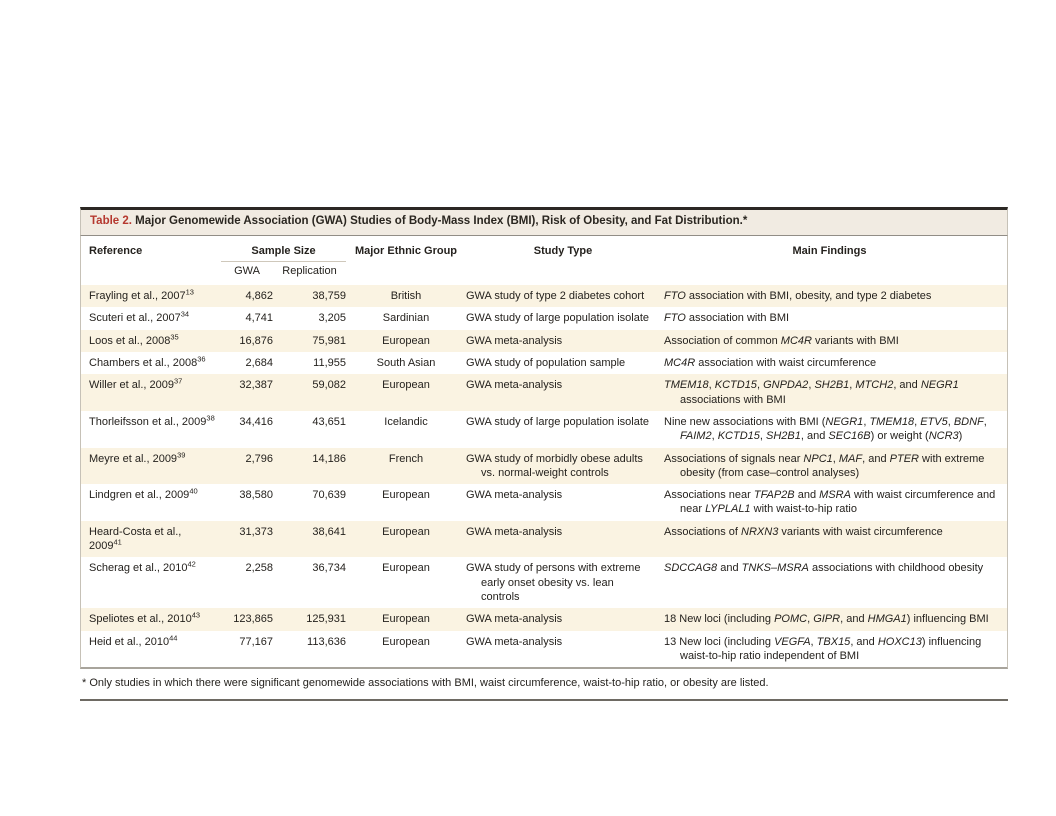 The width and height of the screenshot is (1056, 816). What do you see at coordinates (786, 363) in the screenshot?
I see `findings-text: association with waist circumference` at bounding box center [786, 363].